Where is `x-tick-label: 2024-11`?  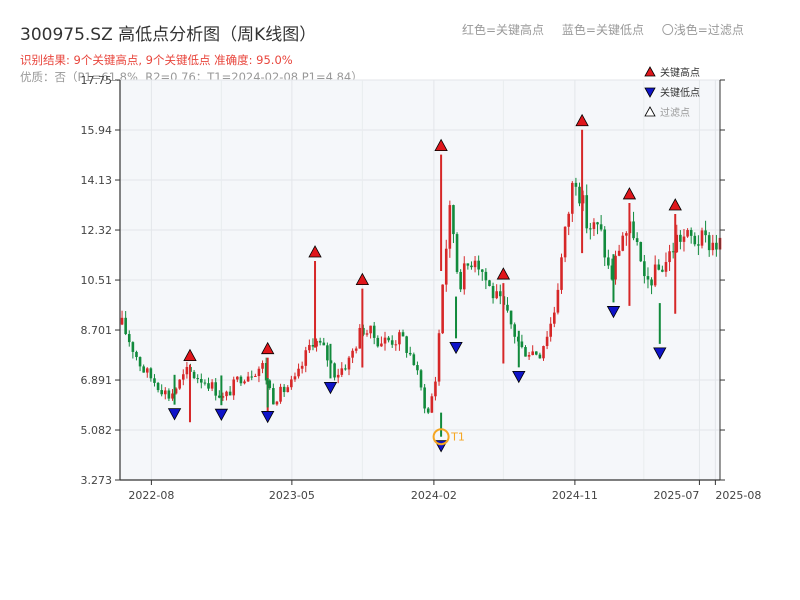
x-tick-label: 2024-11 is located at coordinates (575, 495).